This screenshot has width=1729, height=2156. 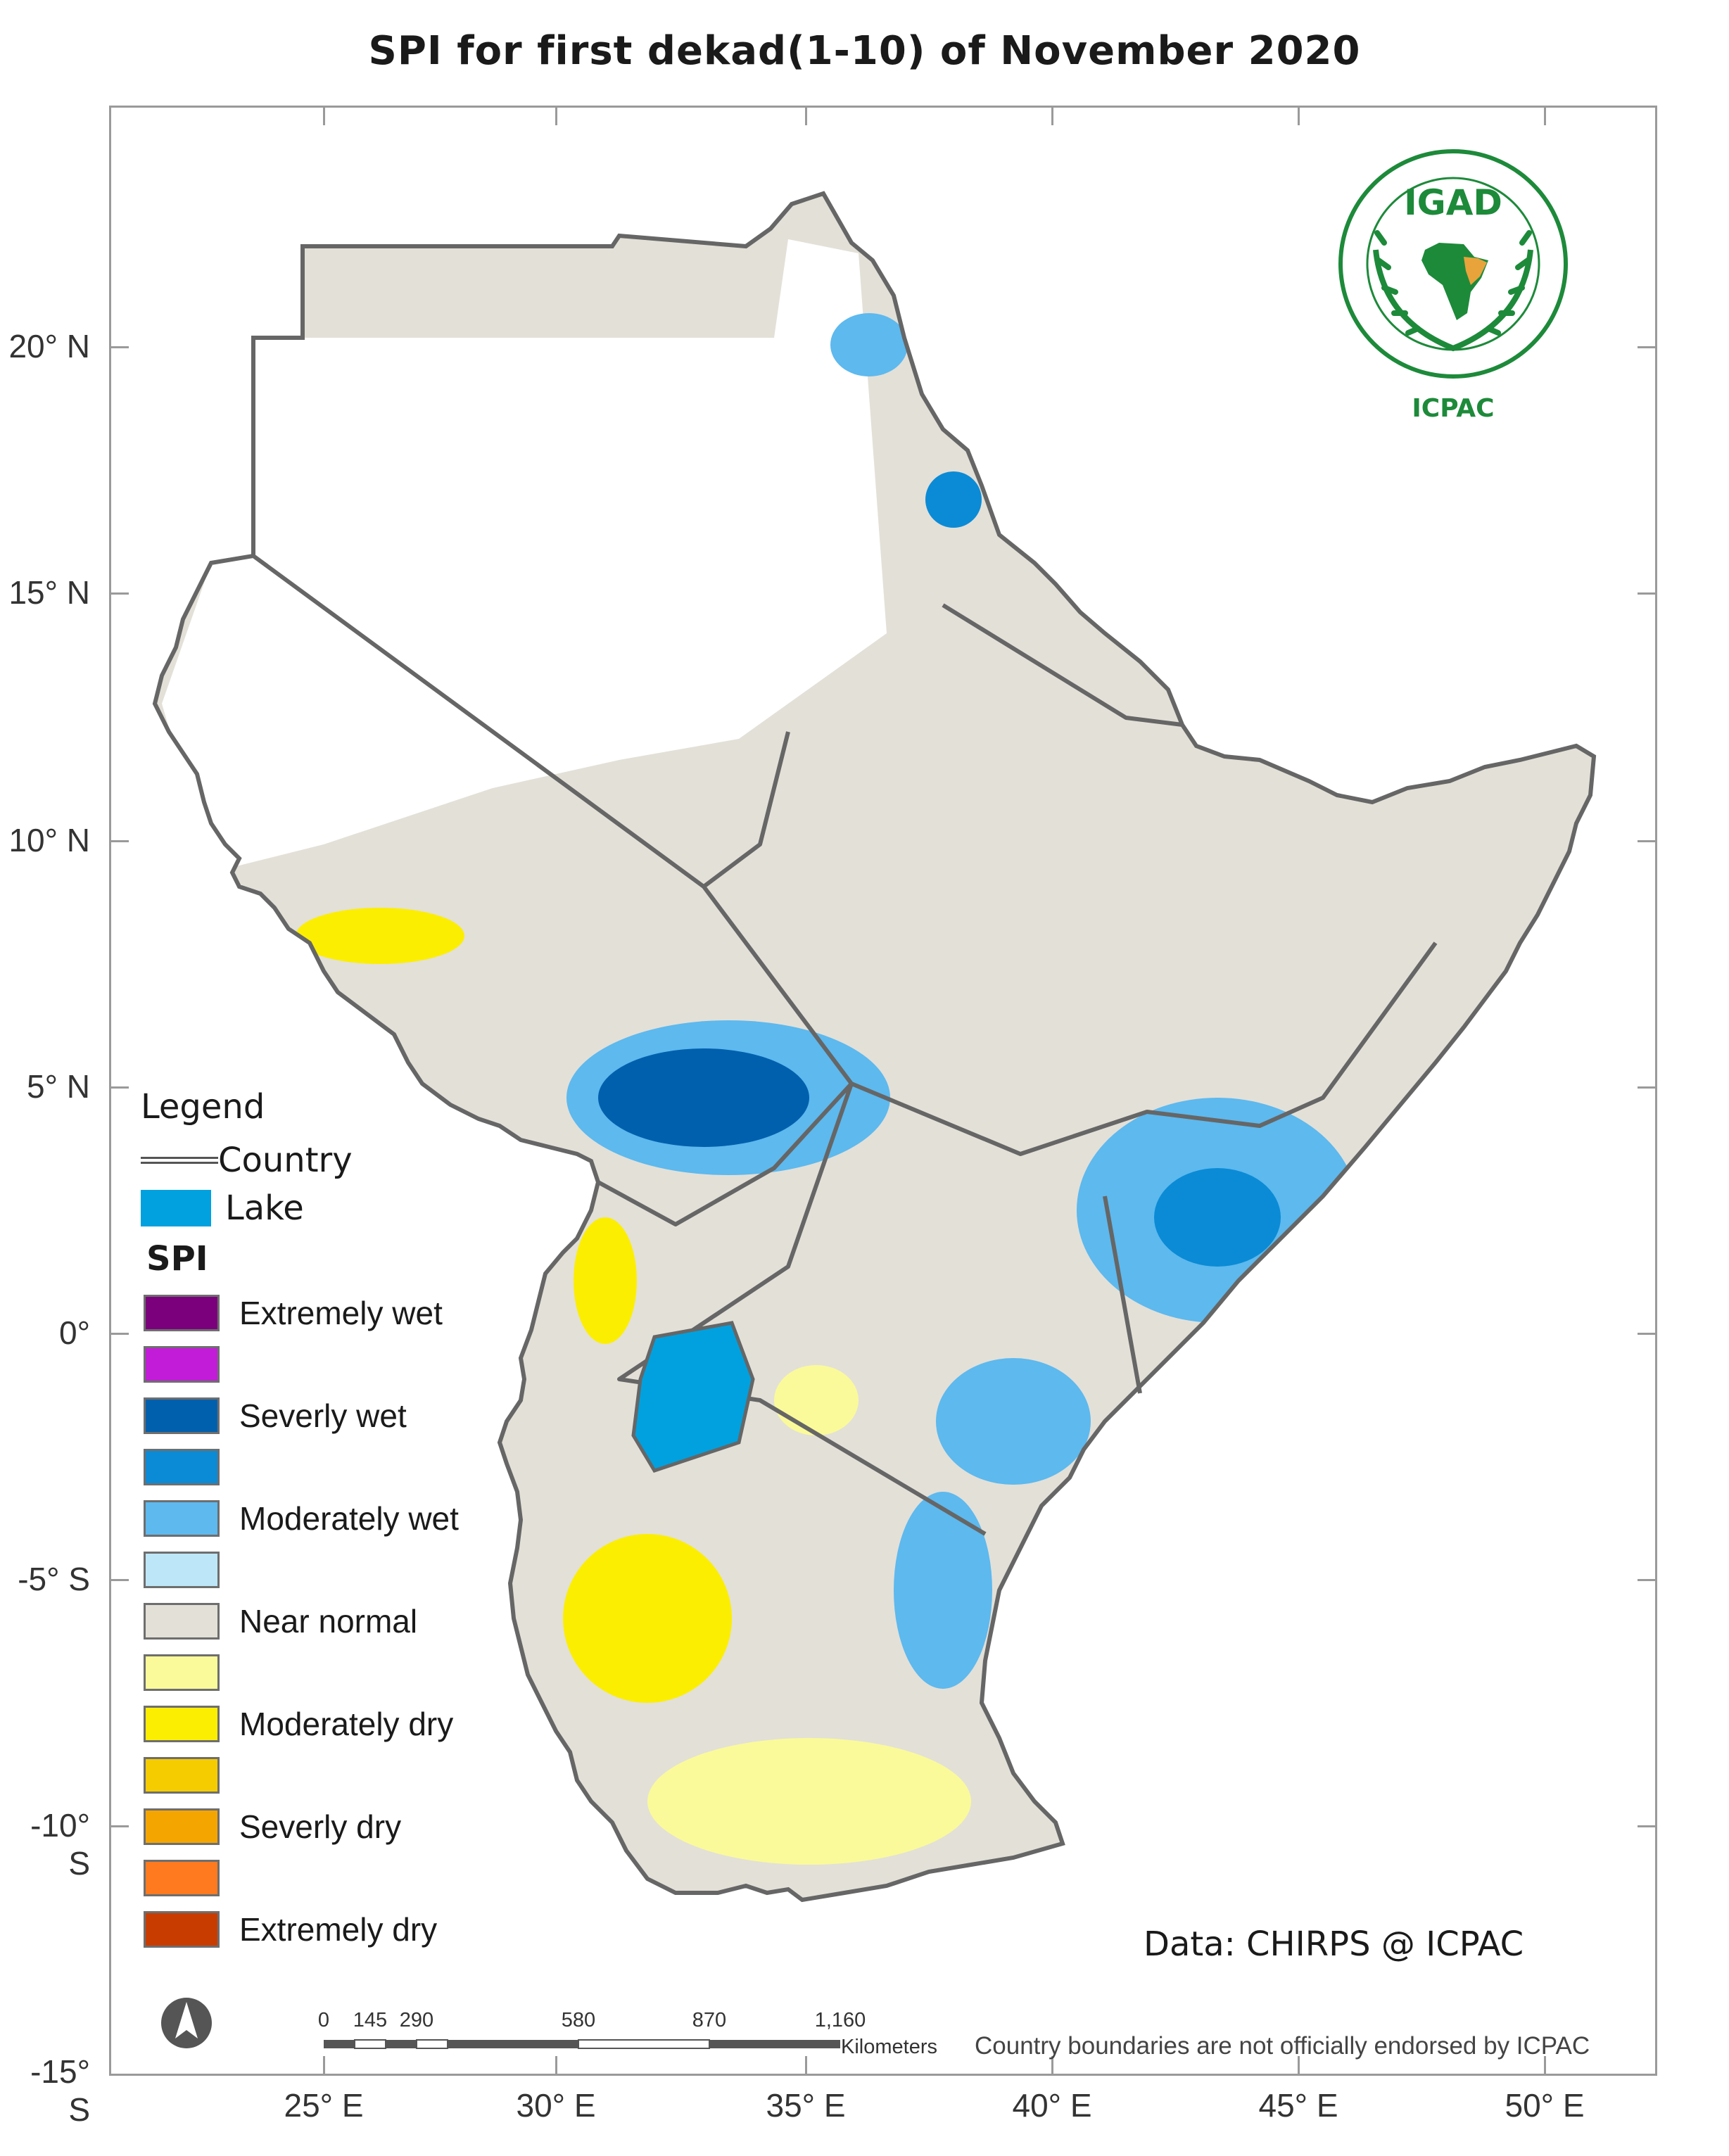 What do you see at coordinates (264, 1208) in the screenshot?
I see `legend-lake-label: Lake` at bounding box center [264, 1208].